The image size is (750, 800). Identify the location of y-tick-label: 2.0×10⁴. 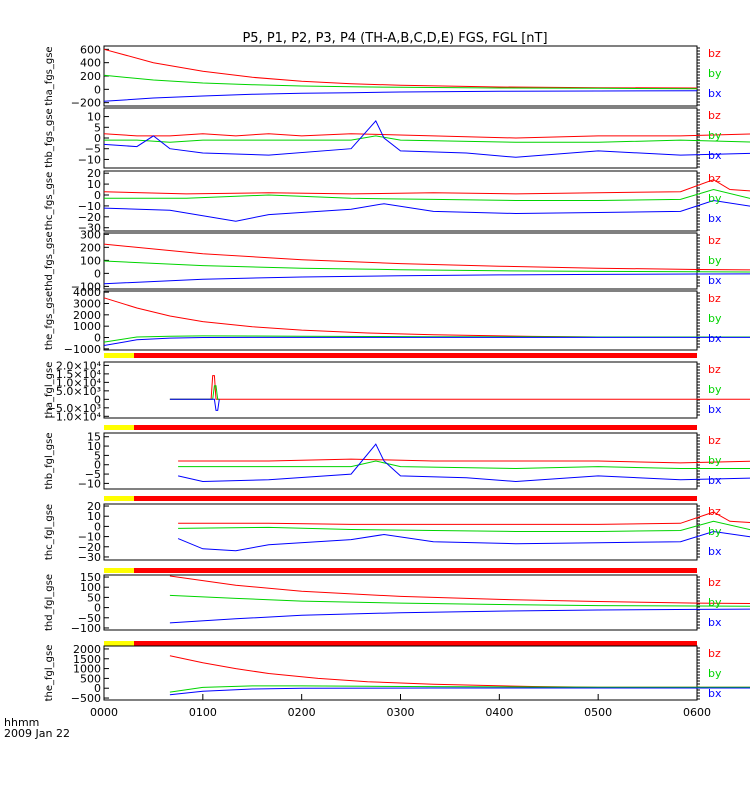
(79, 365).